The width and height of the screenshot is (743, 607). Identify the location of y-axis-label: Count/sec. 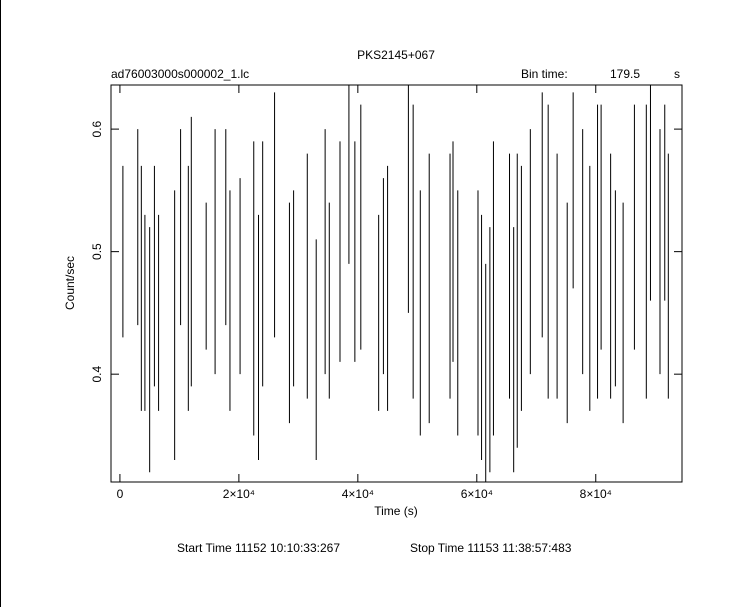
(70, 283).